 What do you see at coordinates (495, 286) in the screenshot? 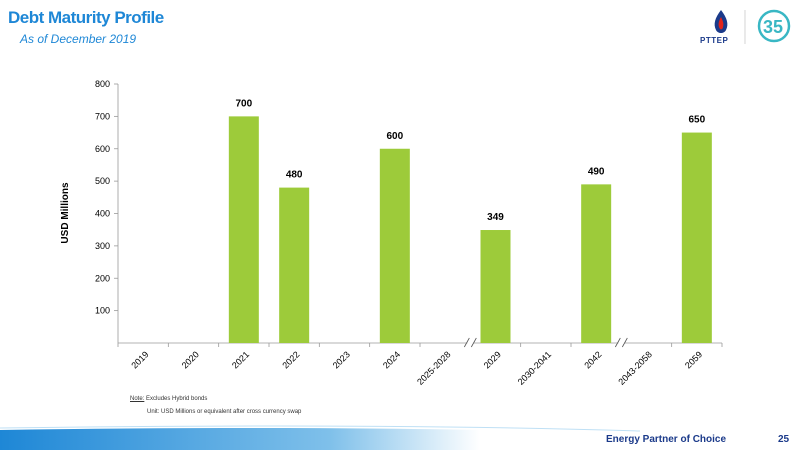
I see `bar-2029` at bounding box center [495, 286].